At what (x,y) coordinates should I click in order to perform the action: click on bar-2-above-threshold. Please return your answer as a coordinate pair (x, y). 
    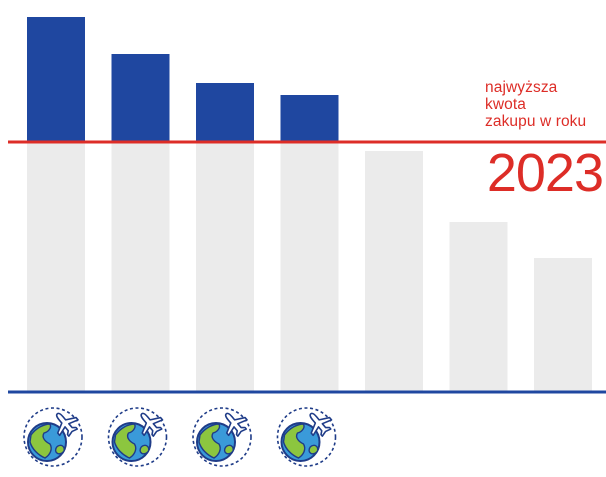
    Looking at the image, I should click on (140, 98).